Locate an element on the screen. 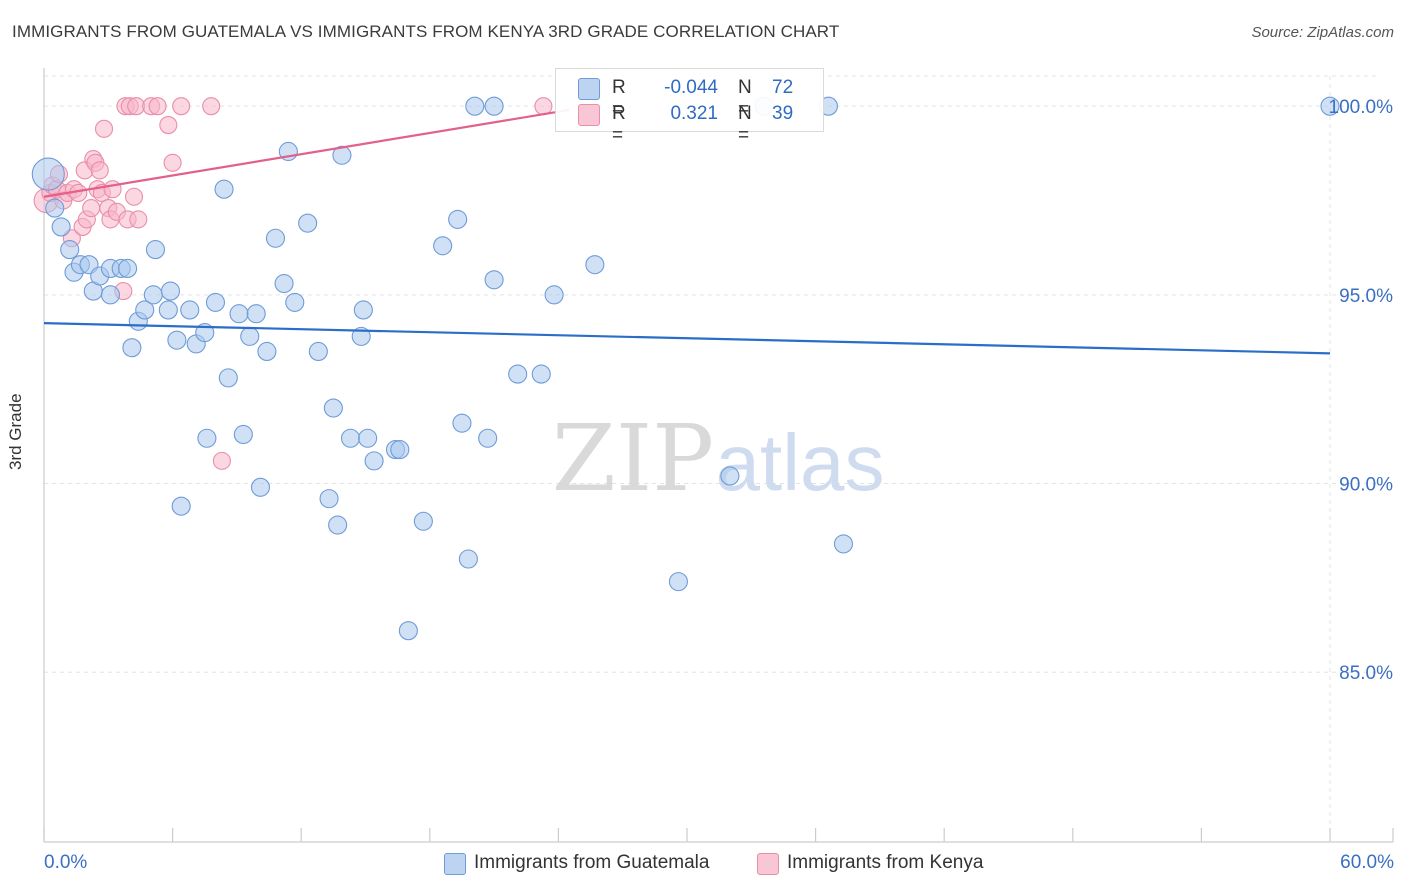  watermark-atlas: atlas is located at coordinates (800, 462).